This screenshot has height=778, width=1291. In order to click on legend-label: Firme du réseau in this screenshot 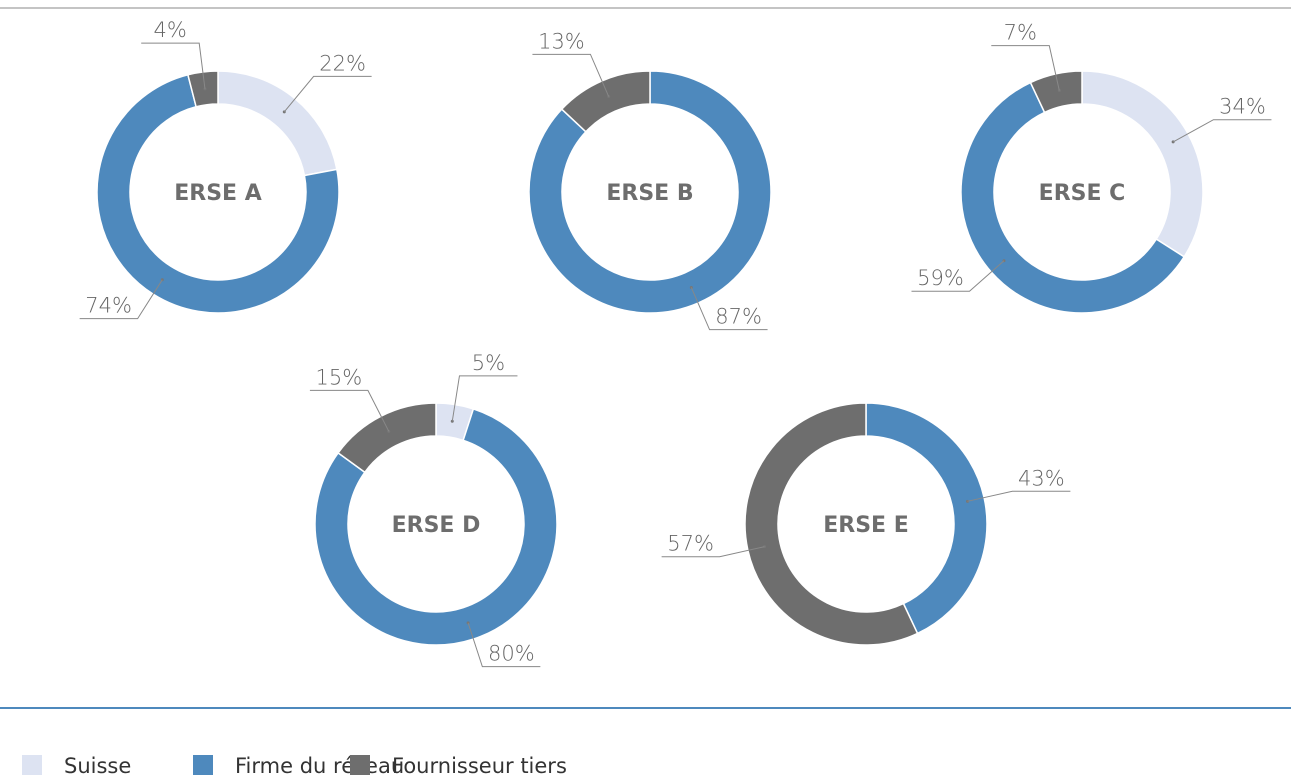, I will do `click(319, 766)`.